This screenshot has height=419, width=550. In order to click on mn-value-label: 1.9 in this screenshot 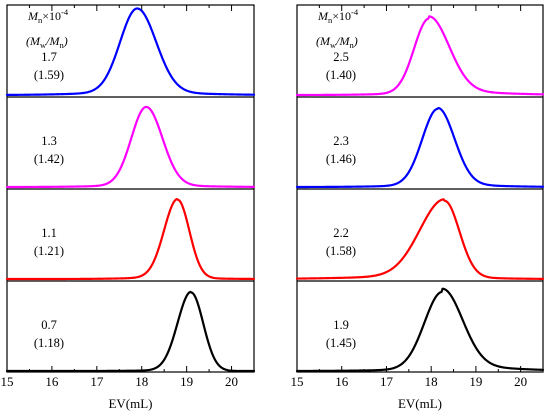, I will do `click(341, 325)`.